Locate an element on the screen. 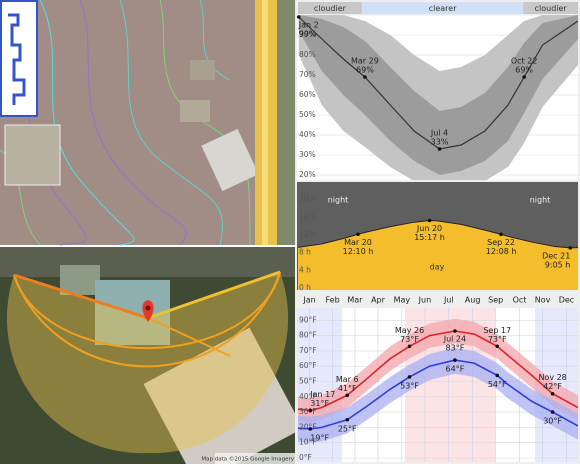  y-tick-label: 0°F is located at coordinates (305, 457).